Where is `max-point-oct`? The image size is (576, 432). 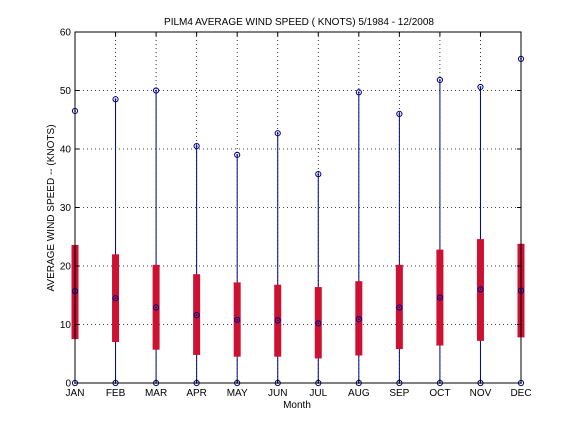
max-point-oct is located at coordinates (440, 80).